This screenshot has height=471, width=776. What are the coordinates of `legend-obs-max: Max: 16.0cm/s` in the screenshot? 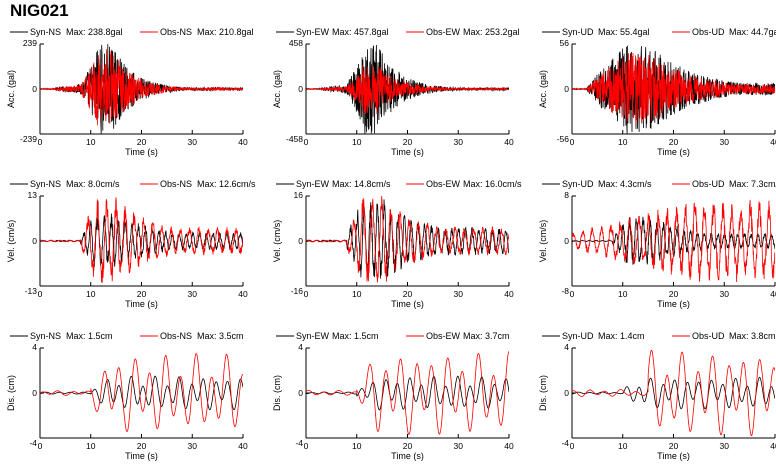 It's located at (492, 184).